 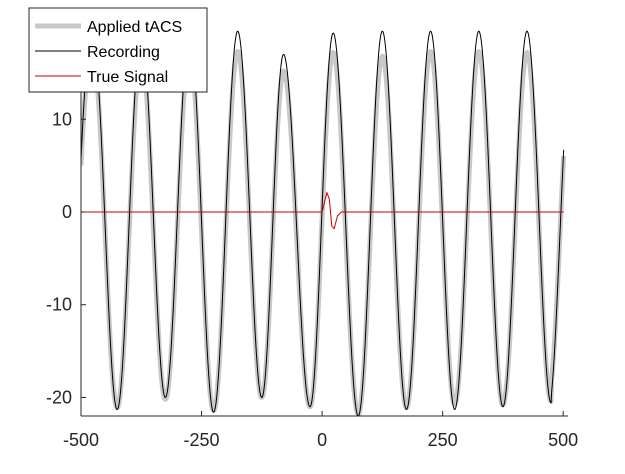 I want to click on series-line-true-signal, so click(x=322, y=211).